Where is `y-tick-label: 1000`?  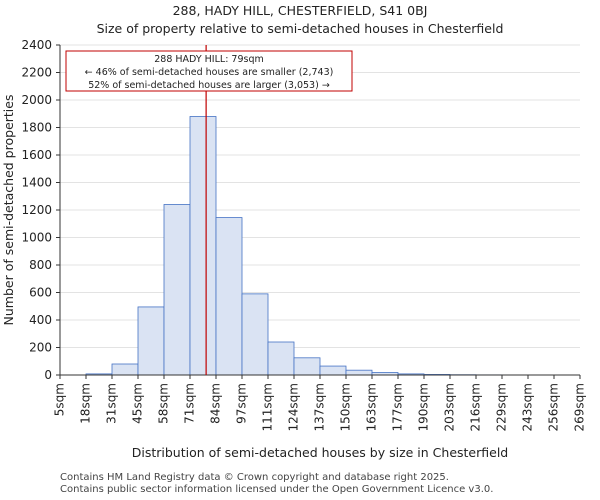 y-tick-label: 1000 is located at coordinates (36, 238).